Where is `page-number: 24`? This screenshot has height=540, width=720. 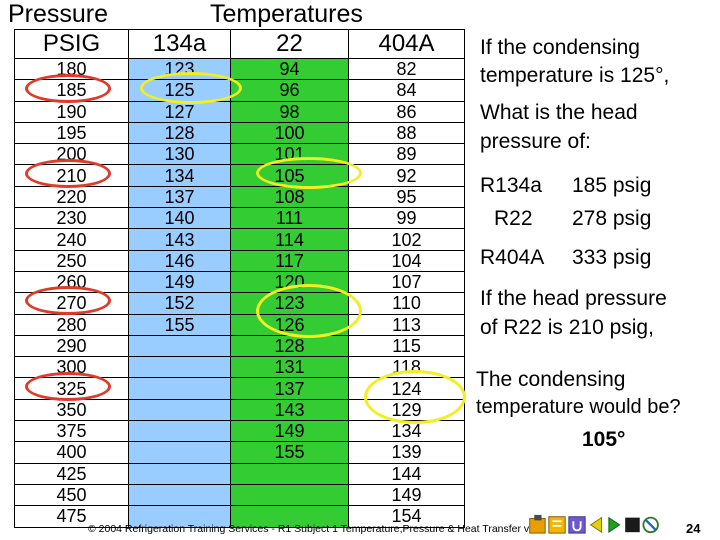
page-number: 24 is located at coordinates (693, 528).